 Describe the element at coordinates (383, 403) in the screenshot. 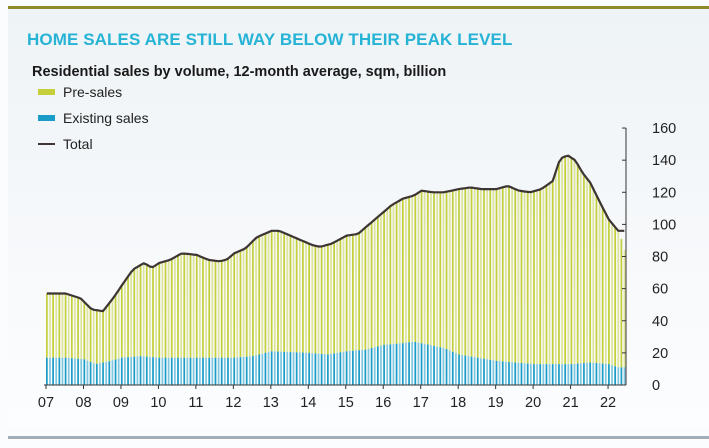

I see `x-tick-label: 16` at that location.